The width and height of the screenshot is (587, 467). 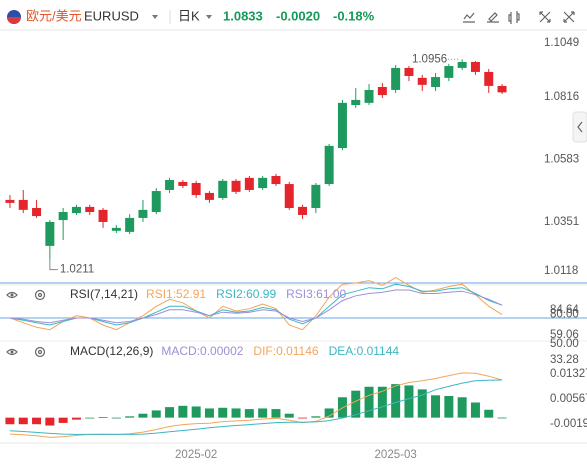 What do you see at coordinates (246, 294) in the screenshot?
I see `legend-entry: RSI2:60.99` at bounding box center [246, 294].